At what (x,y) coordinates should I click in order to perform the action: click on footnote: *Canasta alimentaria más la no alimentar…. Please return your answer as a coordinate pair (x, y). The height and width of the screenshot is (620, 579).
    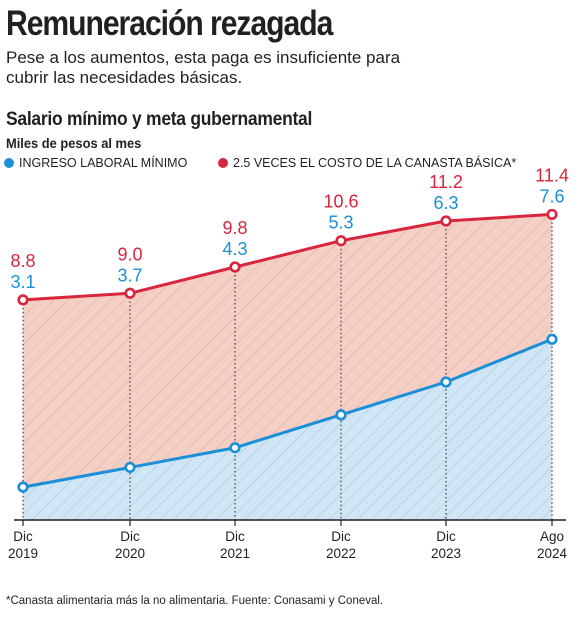
    Looking at the image, I should click on (195, 601).